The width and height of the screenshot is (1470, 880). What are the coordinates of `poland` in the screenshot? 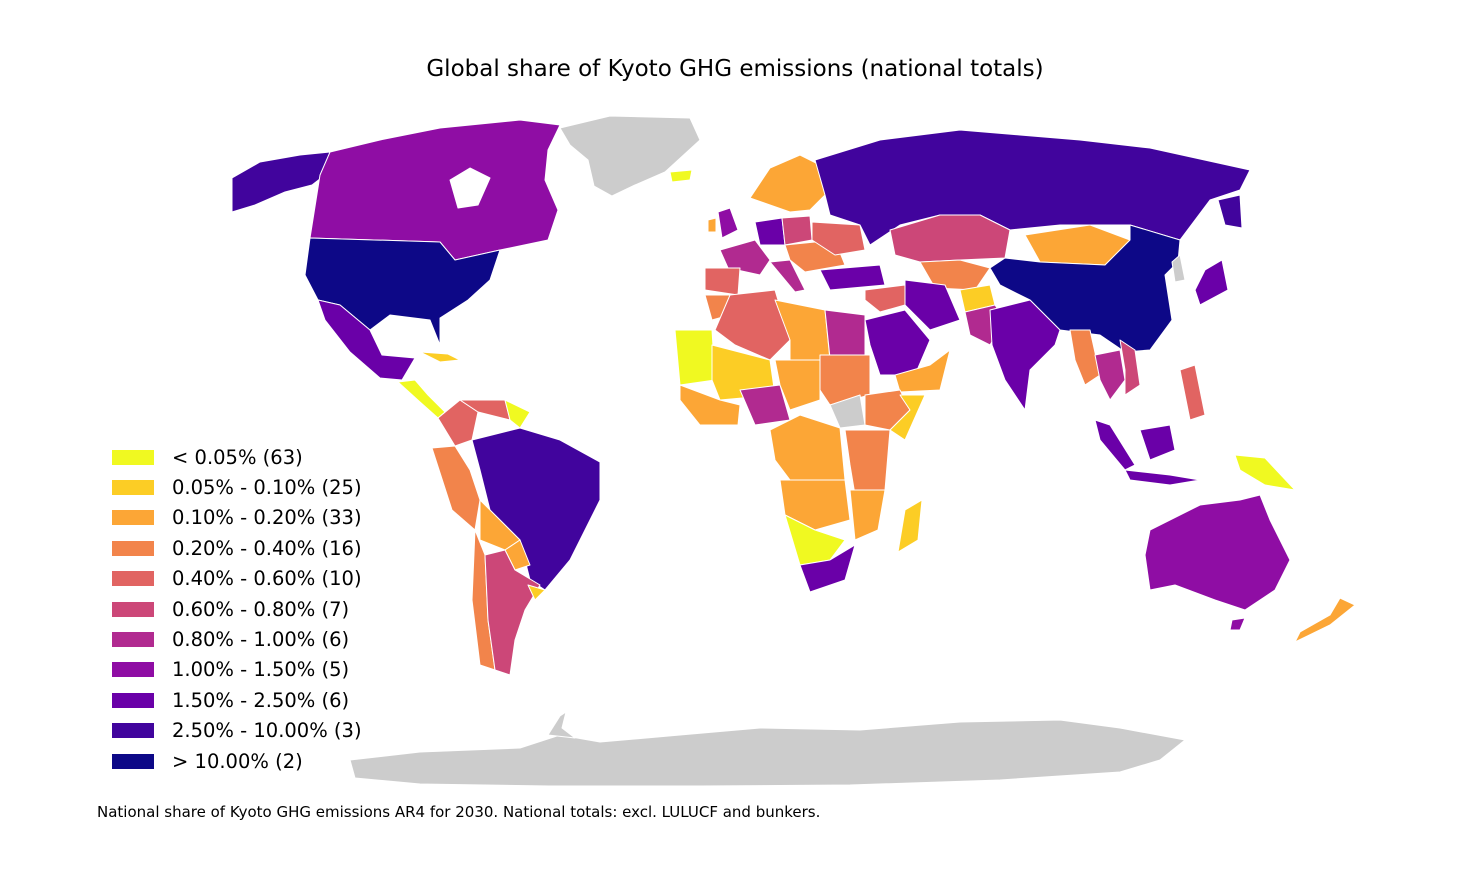 It's located at (797, 230).